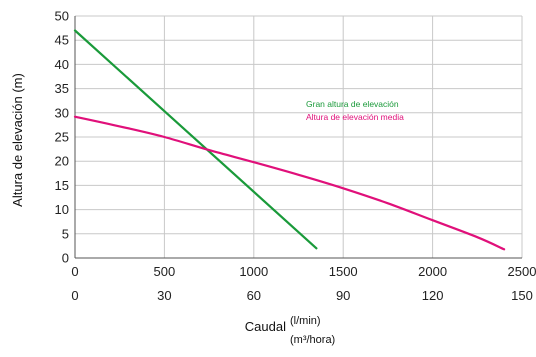 The width and height of the screenshot is (536, 357). What do you see at coordinates (165, 271) in the screenshot?
I see `x-tick-label: 500` at bounding box center [165, 271].